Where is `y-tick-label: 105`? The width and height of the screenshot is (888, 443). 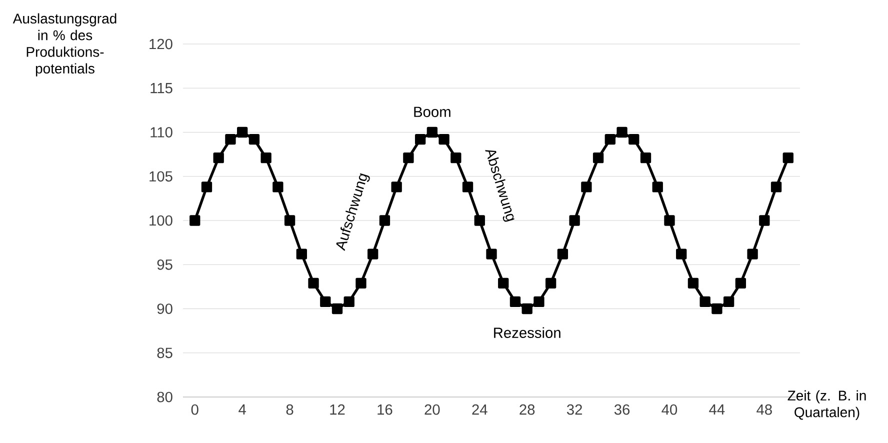 y-tick-label: 105 is located at coordinates (161, 176).